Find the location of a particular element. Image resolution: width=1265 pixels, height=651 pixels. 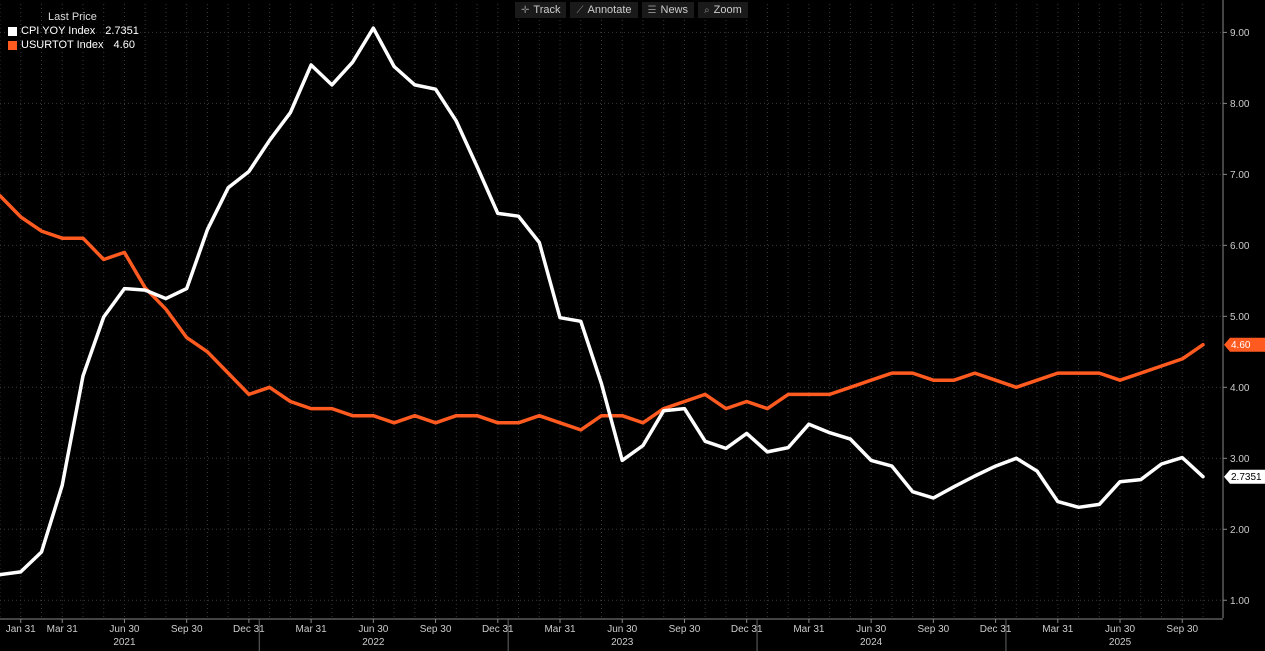

annotate-label: Annotate is located at coordinates (609, 10).